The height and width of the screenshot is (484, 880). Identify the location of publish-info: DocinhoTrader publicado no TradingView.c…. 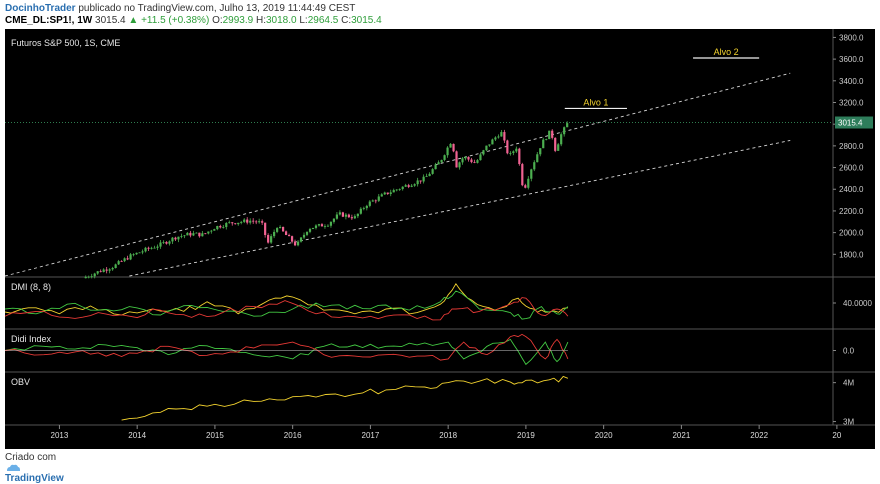
(180, 8).